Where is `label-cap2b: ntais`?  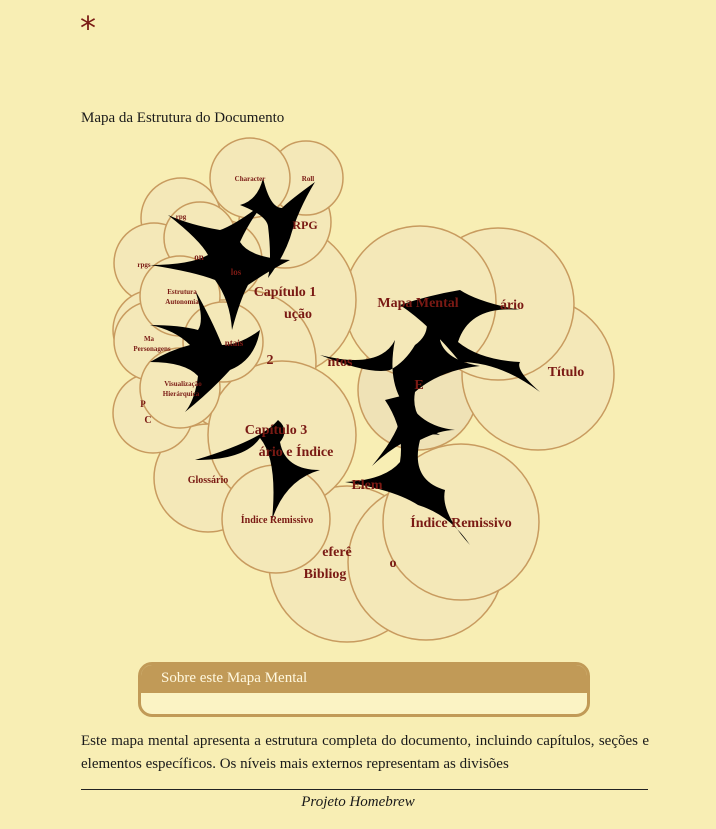 label-cap2b: ntais is located at coordinates (234, 343).